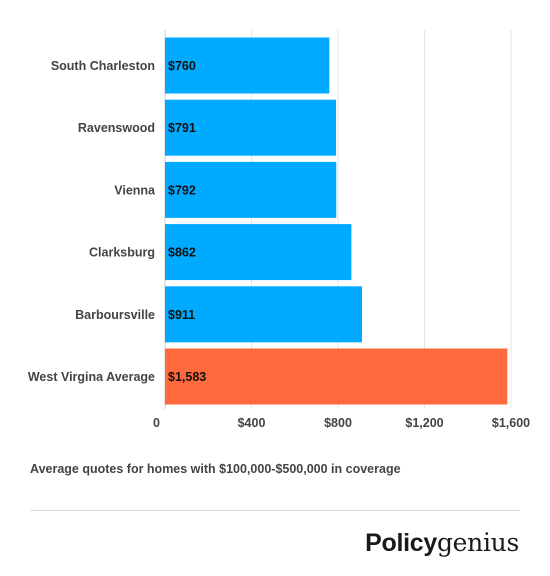  What do you see at coordinates (156, 423) in the screenshot?
I see `x-tick-label: 0` at bounding box center [156, 423].